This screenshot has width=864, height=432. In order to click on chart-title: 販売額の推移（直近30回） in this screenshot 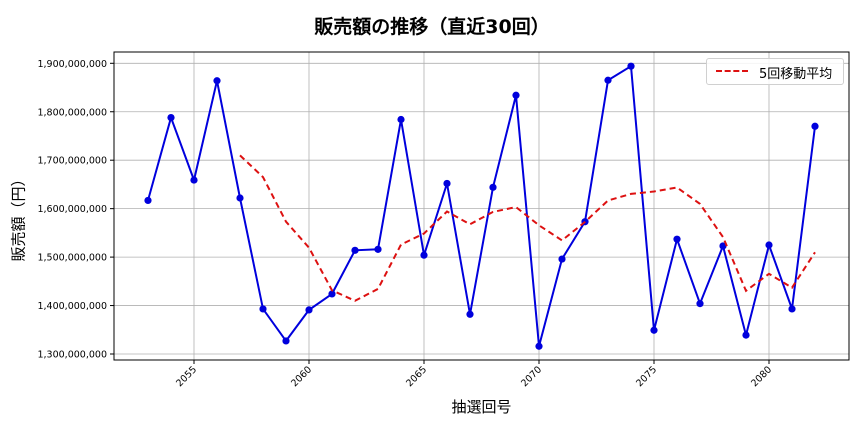, I will do `click(432, 27)`.